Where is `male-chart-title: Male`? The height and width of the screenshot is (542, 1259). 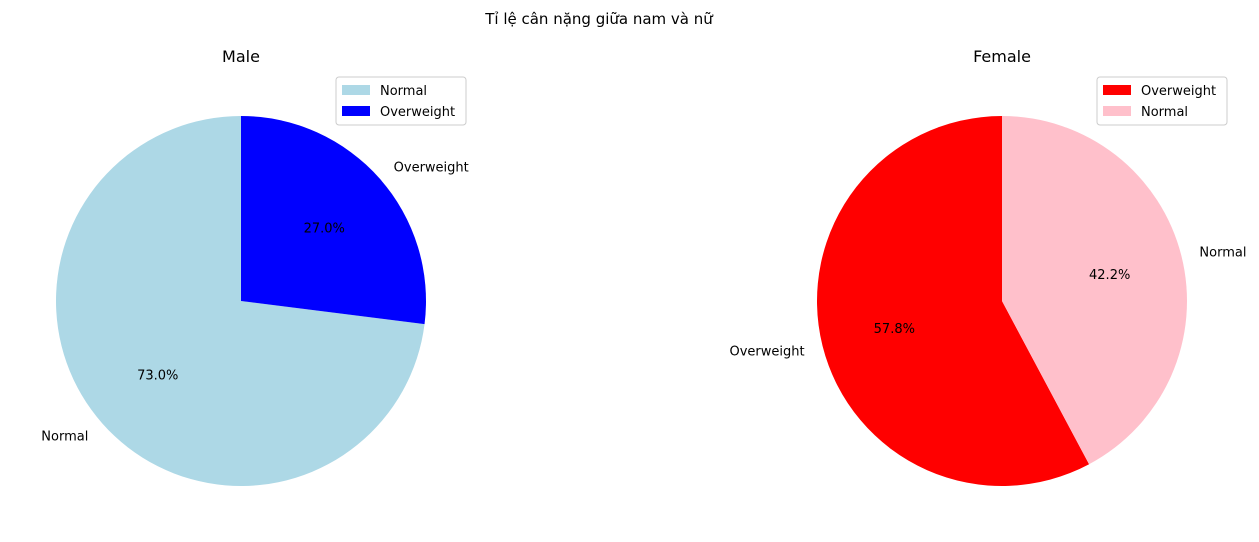 male-chart-title: Male is located at coordinates (241, 56).